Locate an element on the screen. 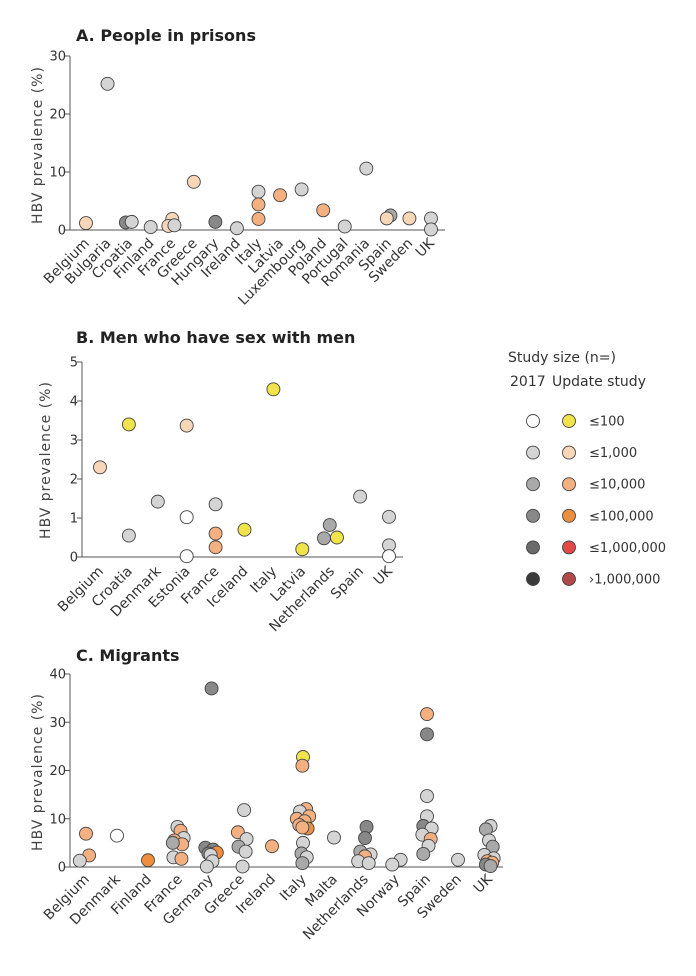 The height and width of the screenshot is (976, 696). data-point-malta is located at coordinates (334, 837).